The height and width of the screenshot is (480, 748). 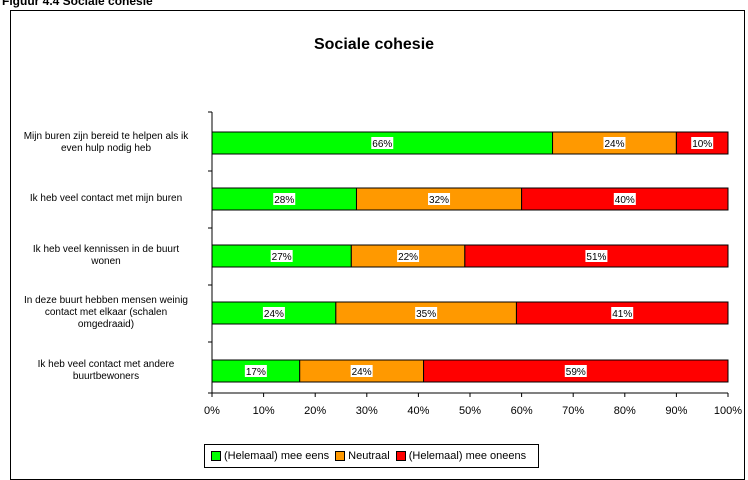 What do you see at coordinates (77, 4) in the screenshot?
I see `figure-caption: Figuur 4.4 Sociale cohesie` at bounding box center [77, 4].